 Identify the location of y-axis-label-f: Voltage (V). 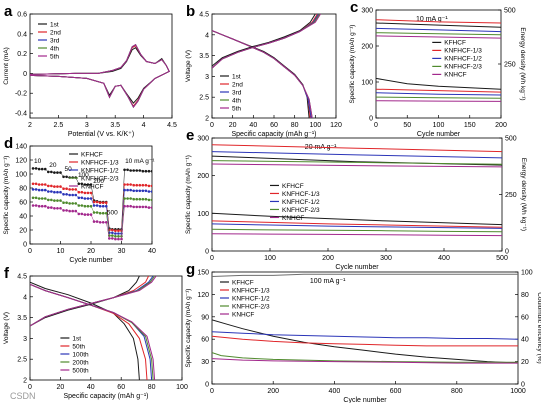
(6, 328).